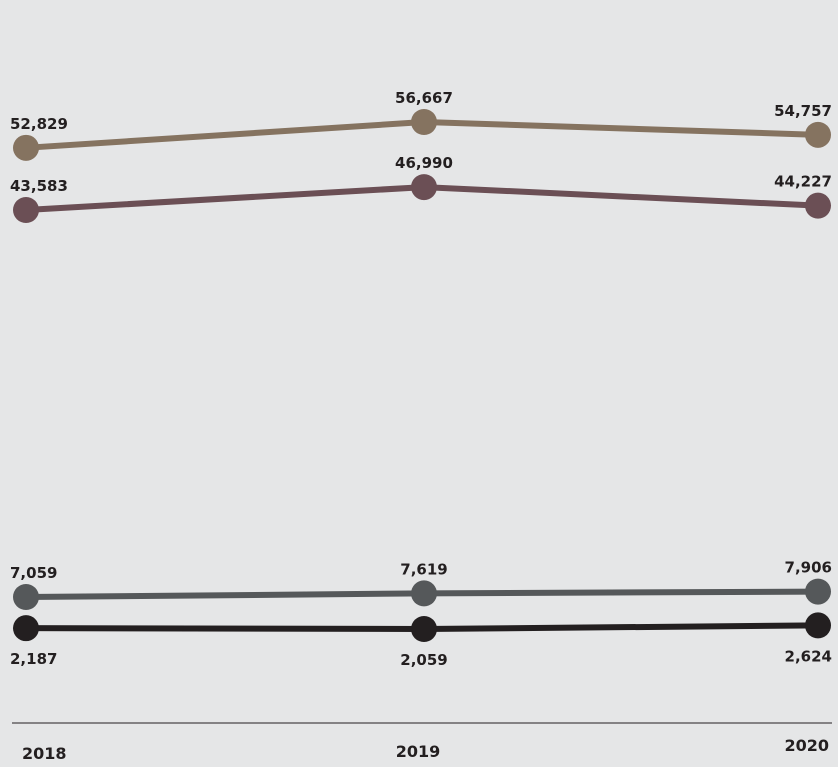 Image resolution: width=838 pixels, height=767 pixels. What do you see at coordinates (424, 98) in the screenshot?
I see `data-label: 56,667` at bounding box center [424, 98].